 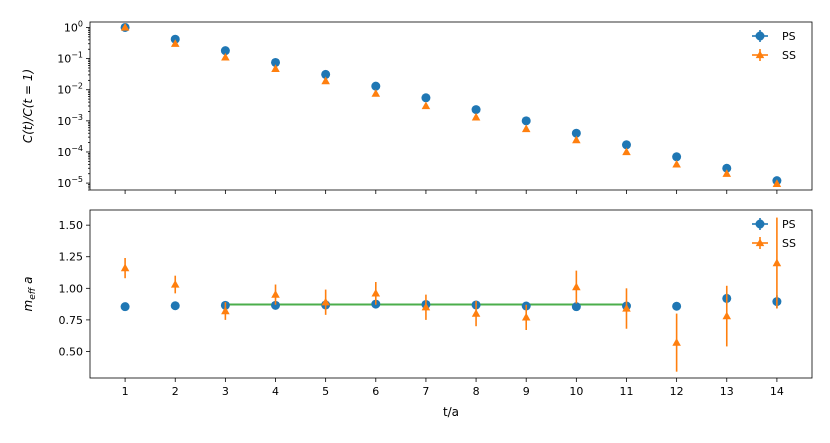 What do you see at coordinates (275, 391) in the screenshot?
I see `x-tick-label: 4` at bounding box center [275, 391].